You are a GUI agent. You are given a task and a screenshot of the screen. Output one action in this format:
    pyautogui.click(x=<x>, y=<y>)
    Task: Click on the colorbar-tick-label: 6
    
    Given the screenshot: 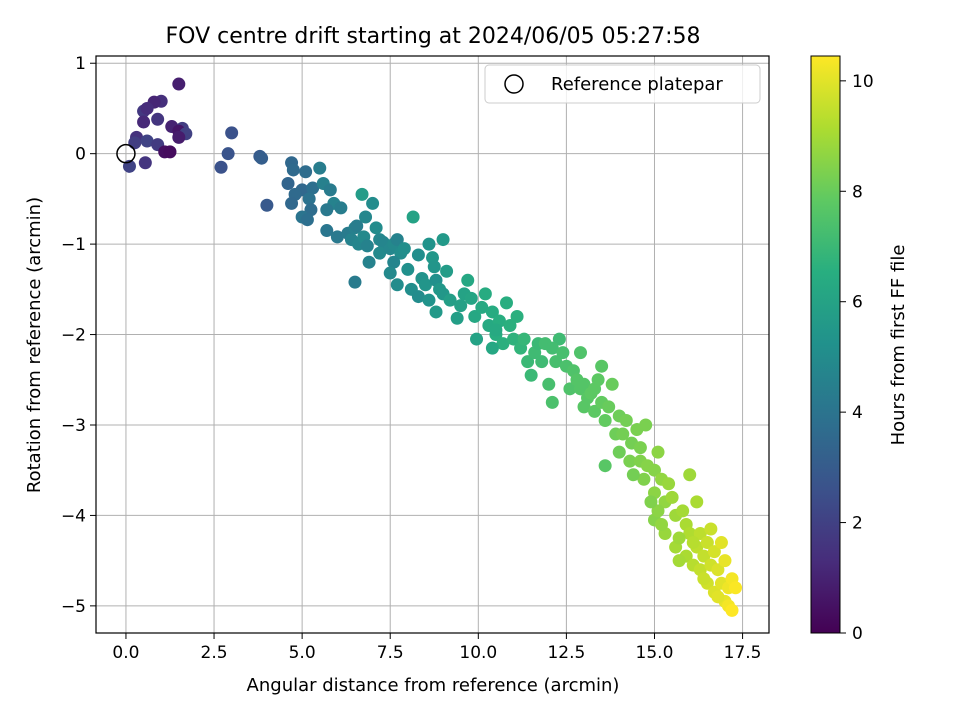 What is the action you would take?
    pyautogui.click(x=857, y=303)
    